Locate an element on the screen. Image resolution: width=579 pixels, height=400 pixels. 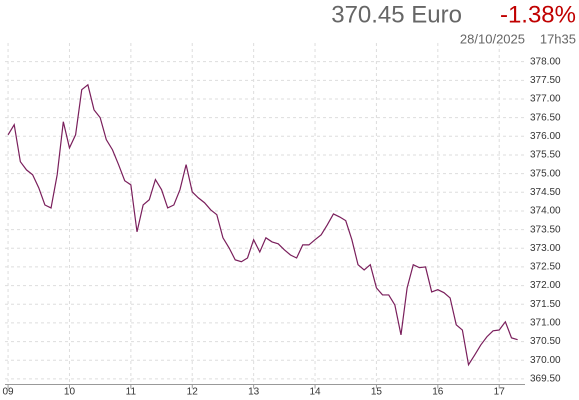
y-tick-label: 375.50 is located at coordinates (545, 155).